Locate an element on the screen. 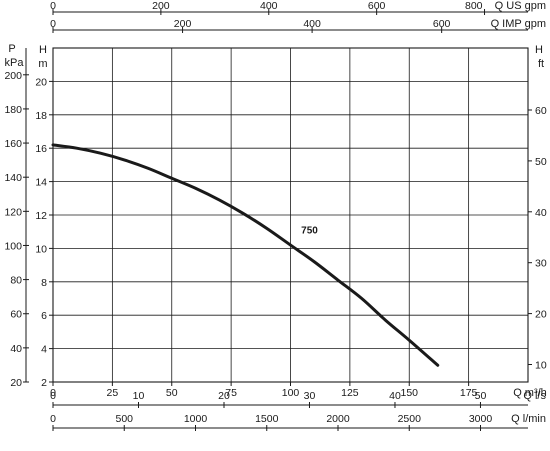 The image size is (550, 451). y-left-unit-label: H is located at coordinates (43, 50).